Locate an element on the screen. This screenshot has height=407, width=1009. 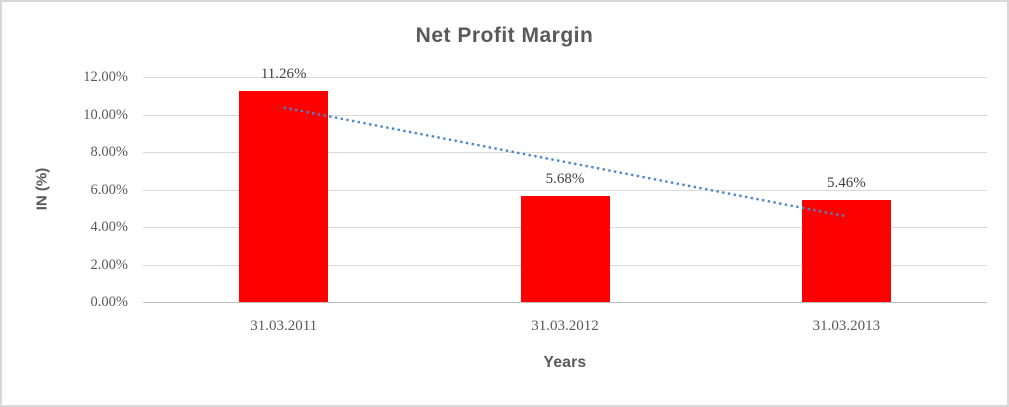
bar-data-label: 11.26% is located at coordinates (283, 73).